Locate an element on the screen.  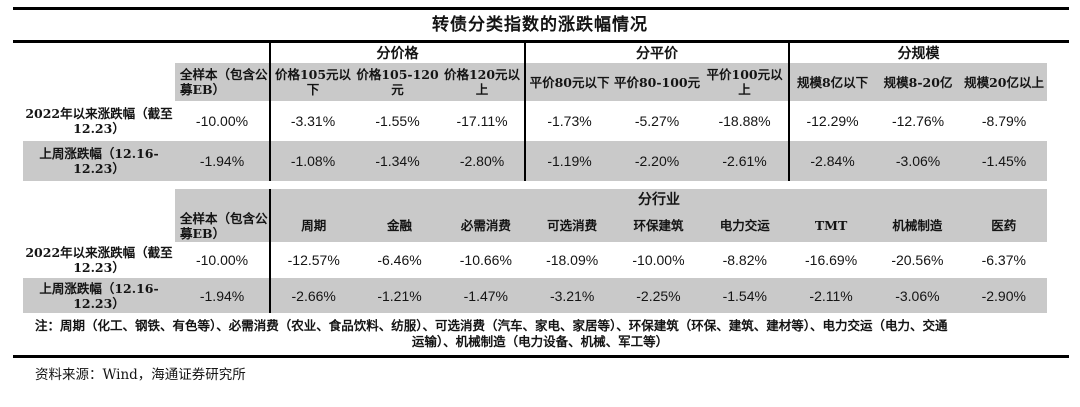
footnote-line-2: 运输）、机械制造（电力设备、机械、军工等） is located at coordinates (540, 341).